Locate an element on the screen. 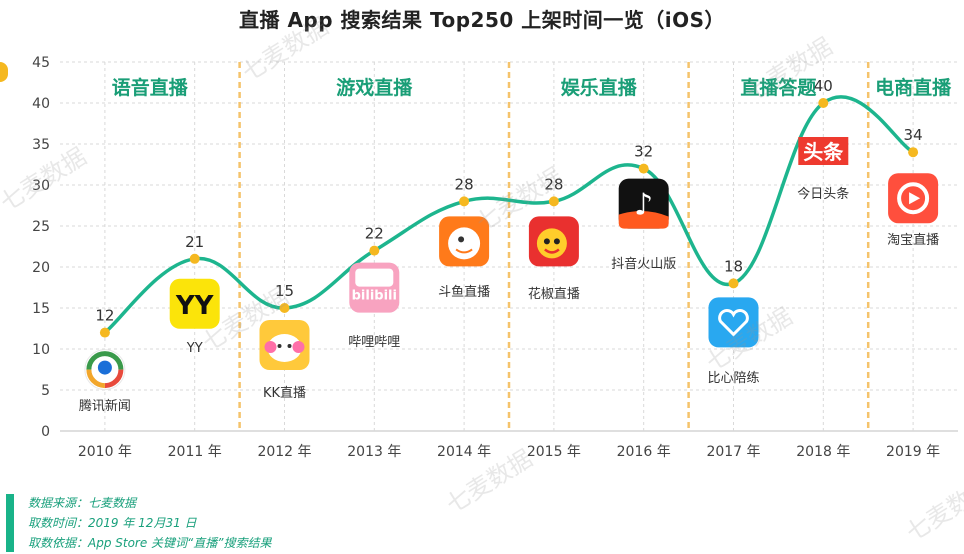  y-tick-label: 30 is located at coordinates (41, 186).